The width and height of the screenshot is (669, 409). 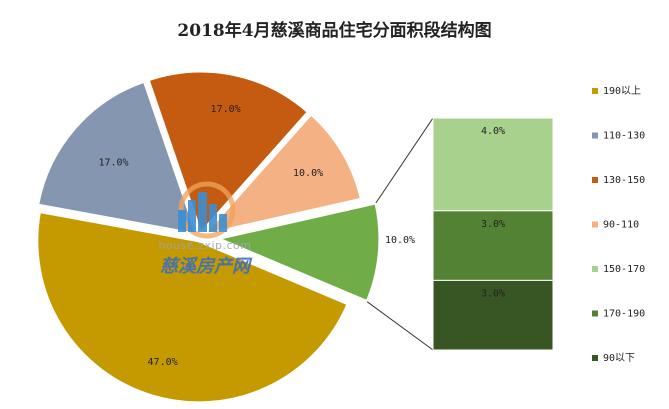 I want to click on connector-line-bottom, so click(x=400, y=326).